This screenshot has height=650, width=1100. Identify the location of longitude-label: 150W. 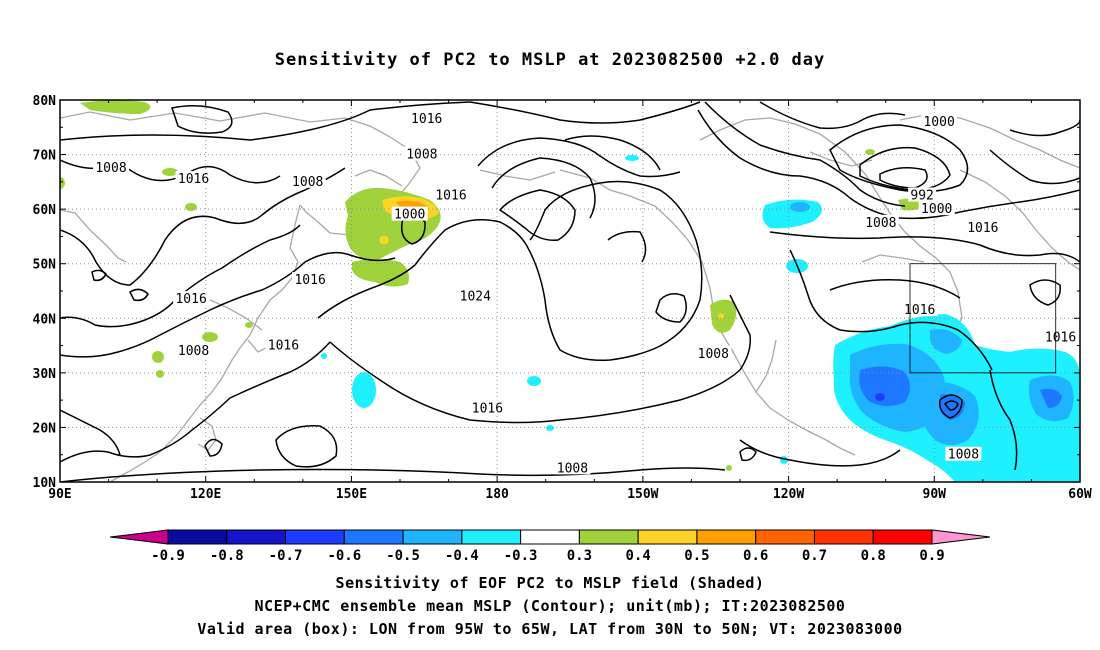
(642, 494).